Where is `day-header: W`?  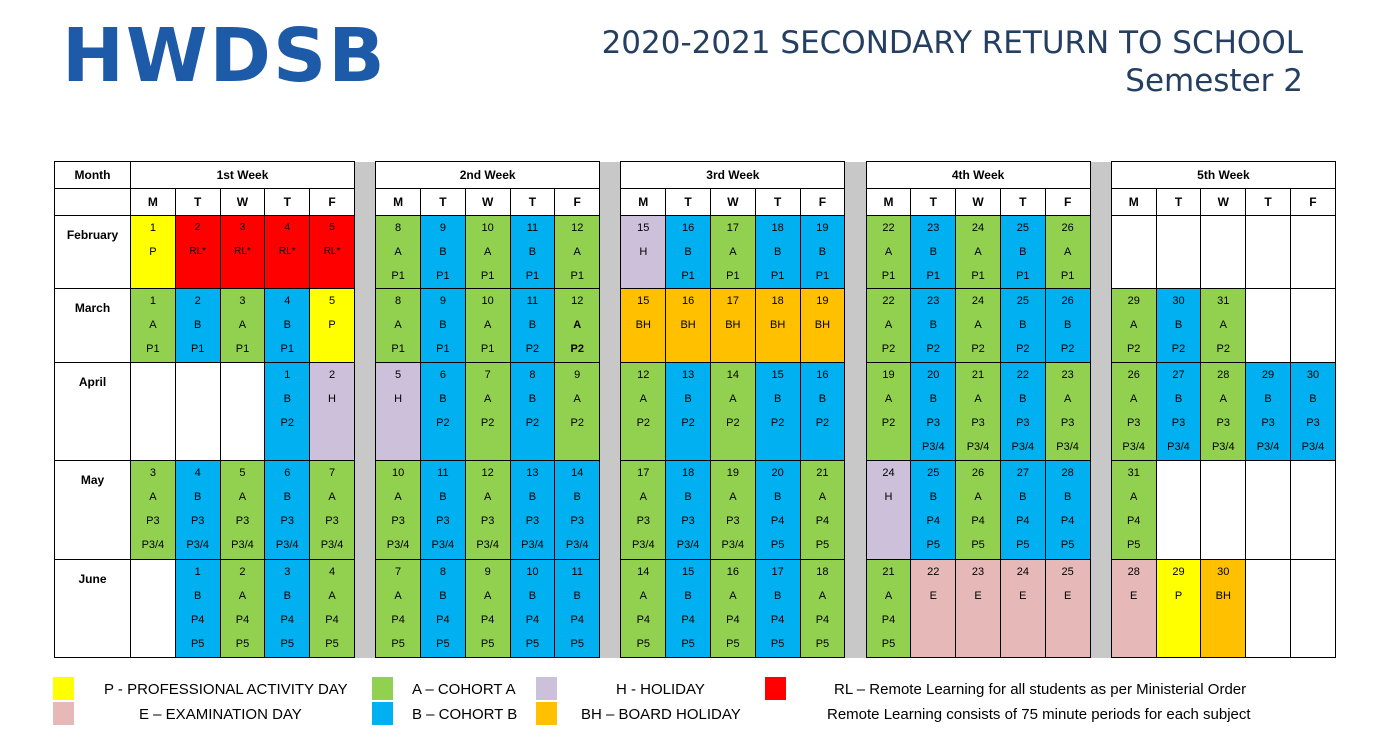 day-header: W is located at coordinates (978, 202).